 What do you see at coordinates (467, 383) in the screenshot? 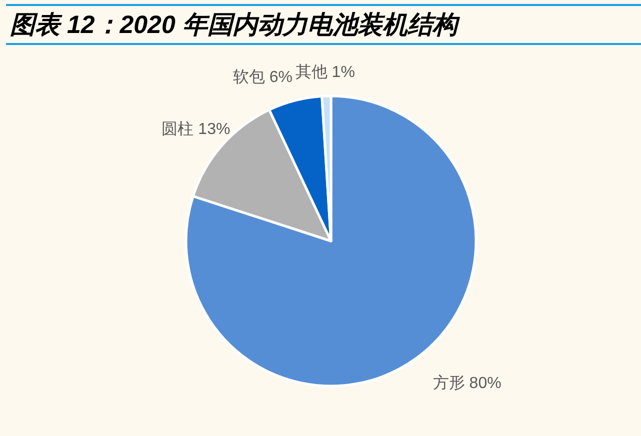
I see `slice-label: 方形 80%` at bounding box center [467, 383].